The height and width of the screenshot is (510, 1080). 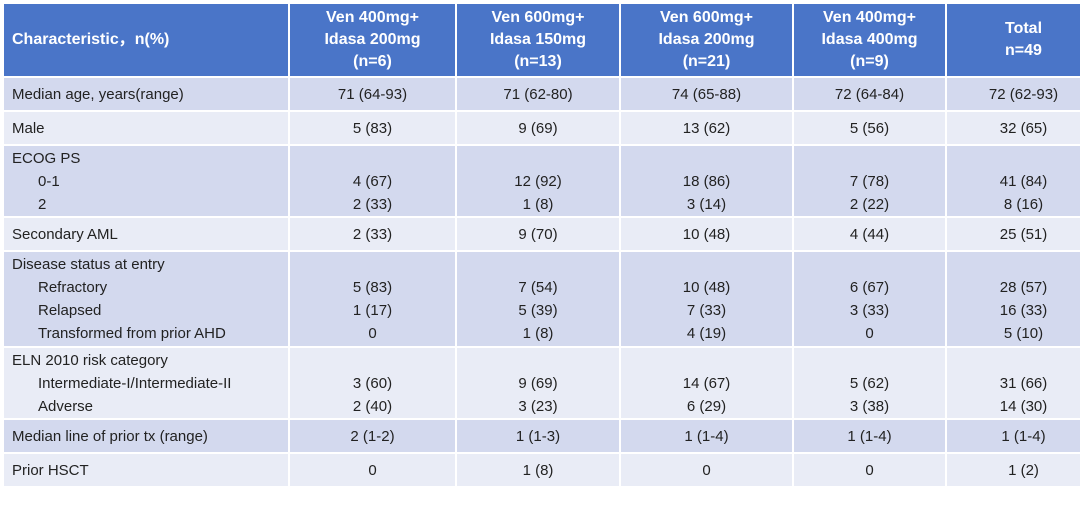 What do you see at coordinates (372, 94) in the screenshot?
I see `value-cell: 71 (64-93)` at bounding box center [372, 94].